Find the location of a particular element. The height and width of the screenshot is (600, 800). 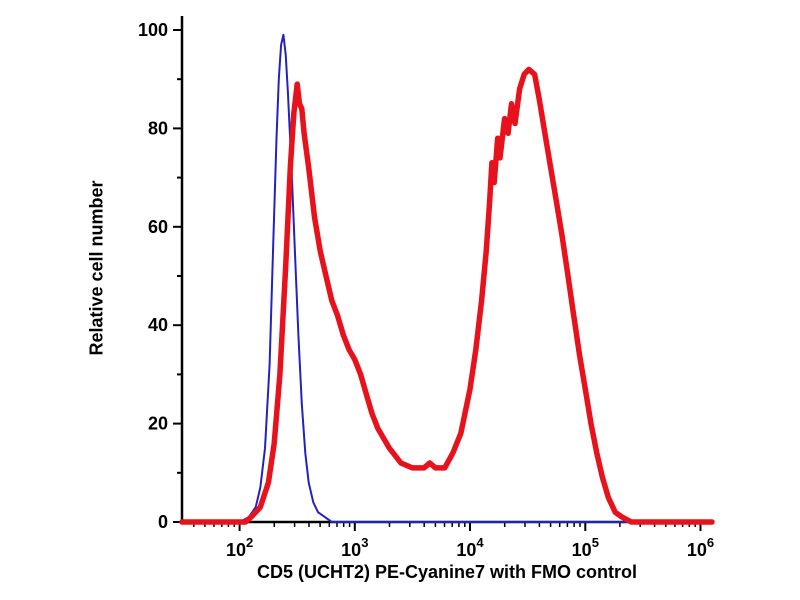

y-tick-label: 20 is located at coordinates (158, 424).